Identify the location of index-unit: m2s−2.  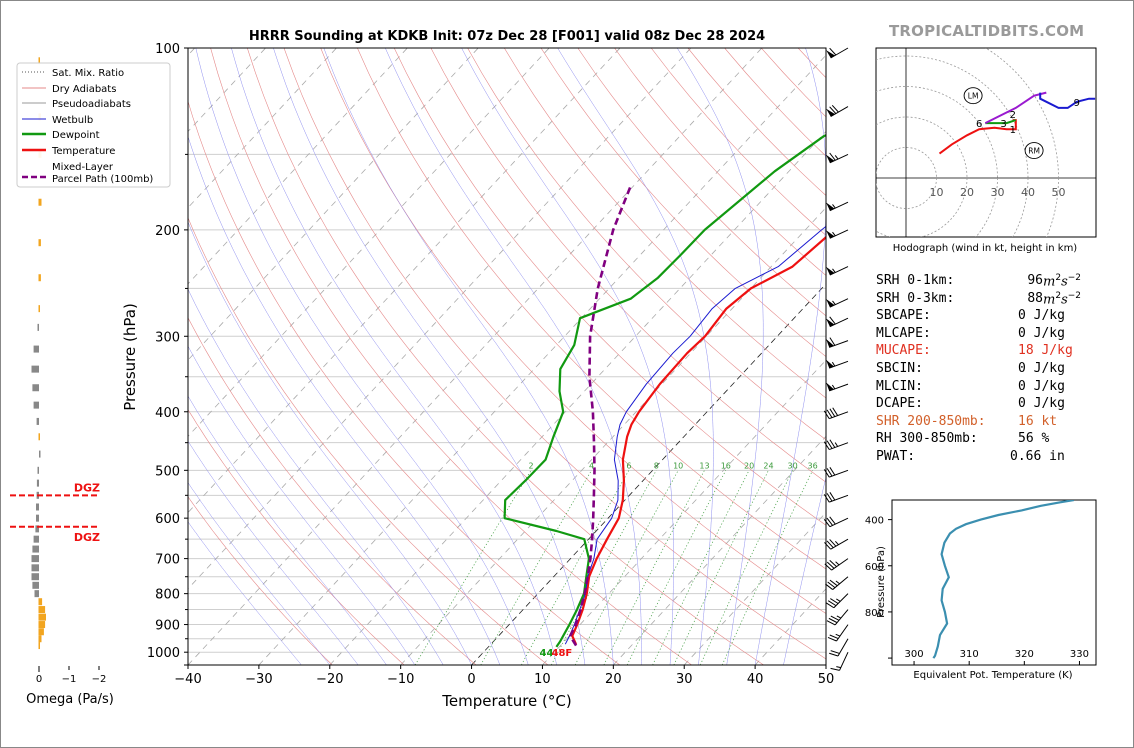
(1062, 299).